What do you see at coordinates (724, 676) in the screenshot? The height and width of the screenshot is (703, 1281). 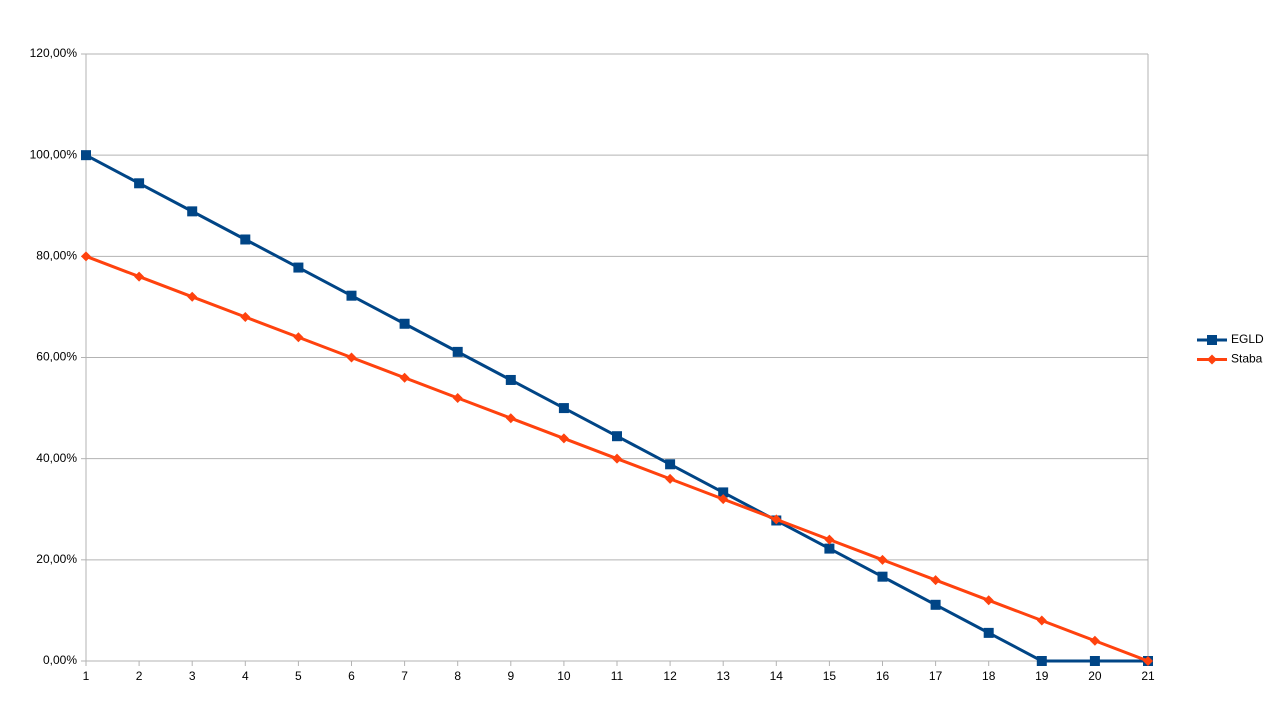 I see `x-tick-label: 13` at bounding box center [724, 676].